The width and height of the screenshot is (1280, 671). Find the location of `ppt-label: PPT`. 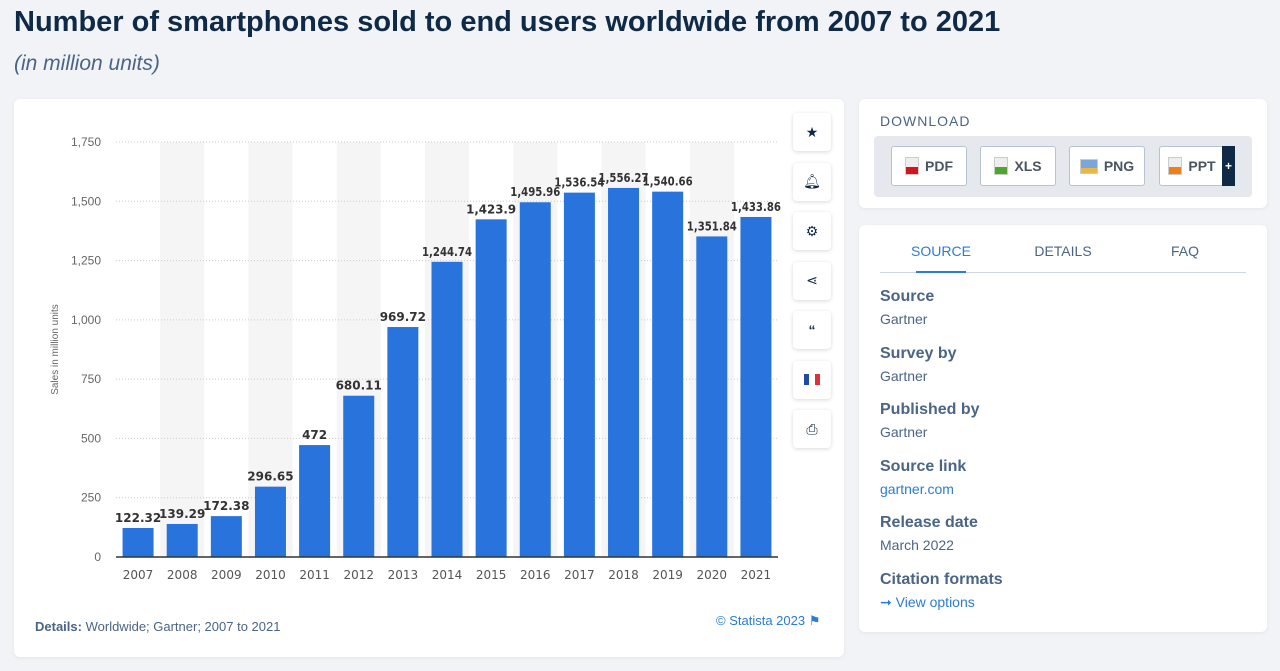

ppt-label: PPT is located at coordinates (1202, 166).